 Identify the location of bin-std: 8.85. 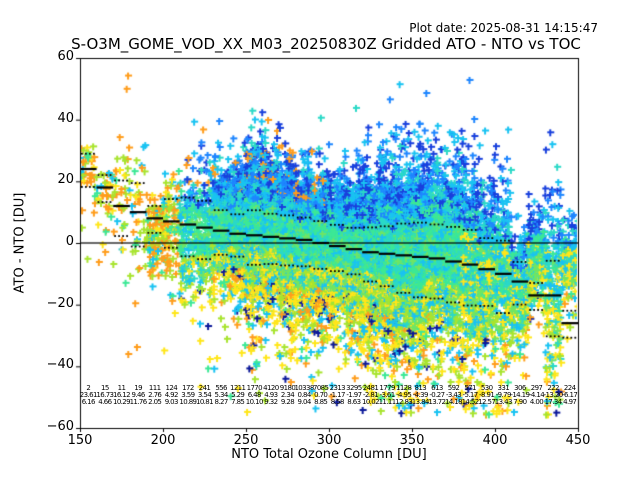
(321, 402).